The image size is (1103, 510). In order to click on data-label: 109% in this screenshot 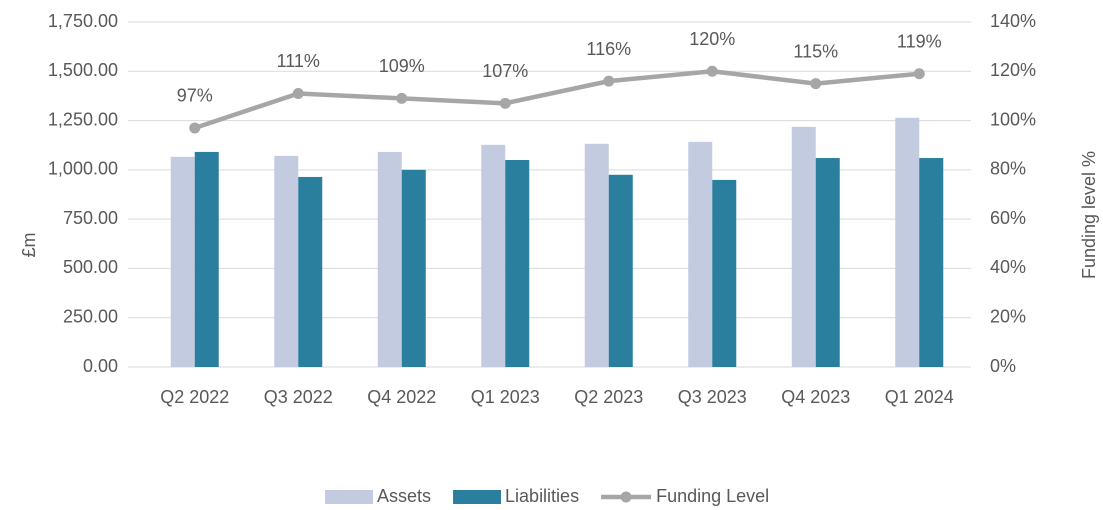, I will do `click(402, 66)`.